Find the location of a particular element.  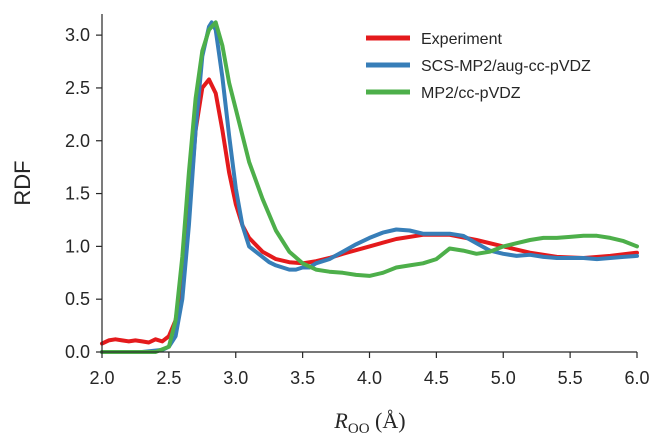

x-tick-label: 6.0 is located at coordinates (636, 378).